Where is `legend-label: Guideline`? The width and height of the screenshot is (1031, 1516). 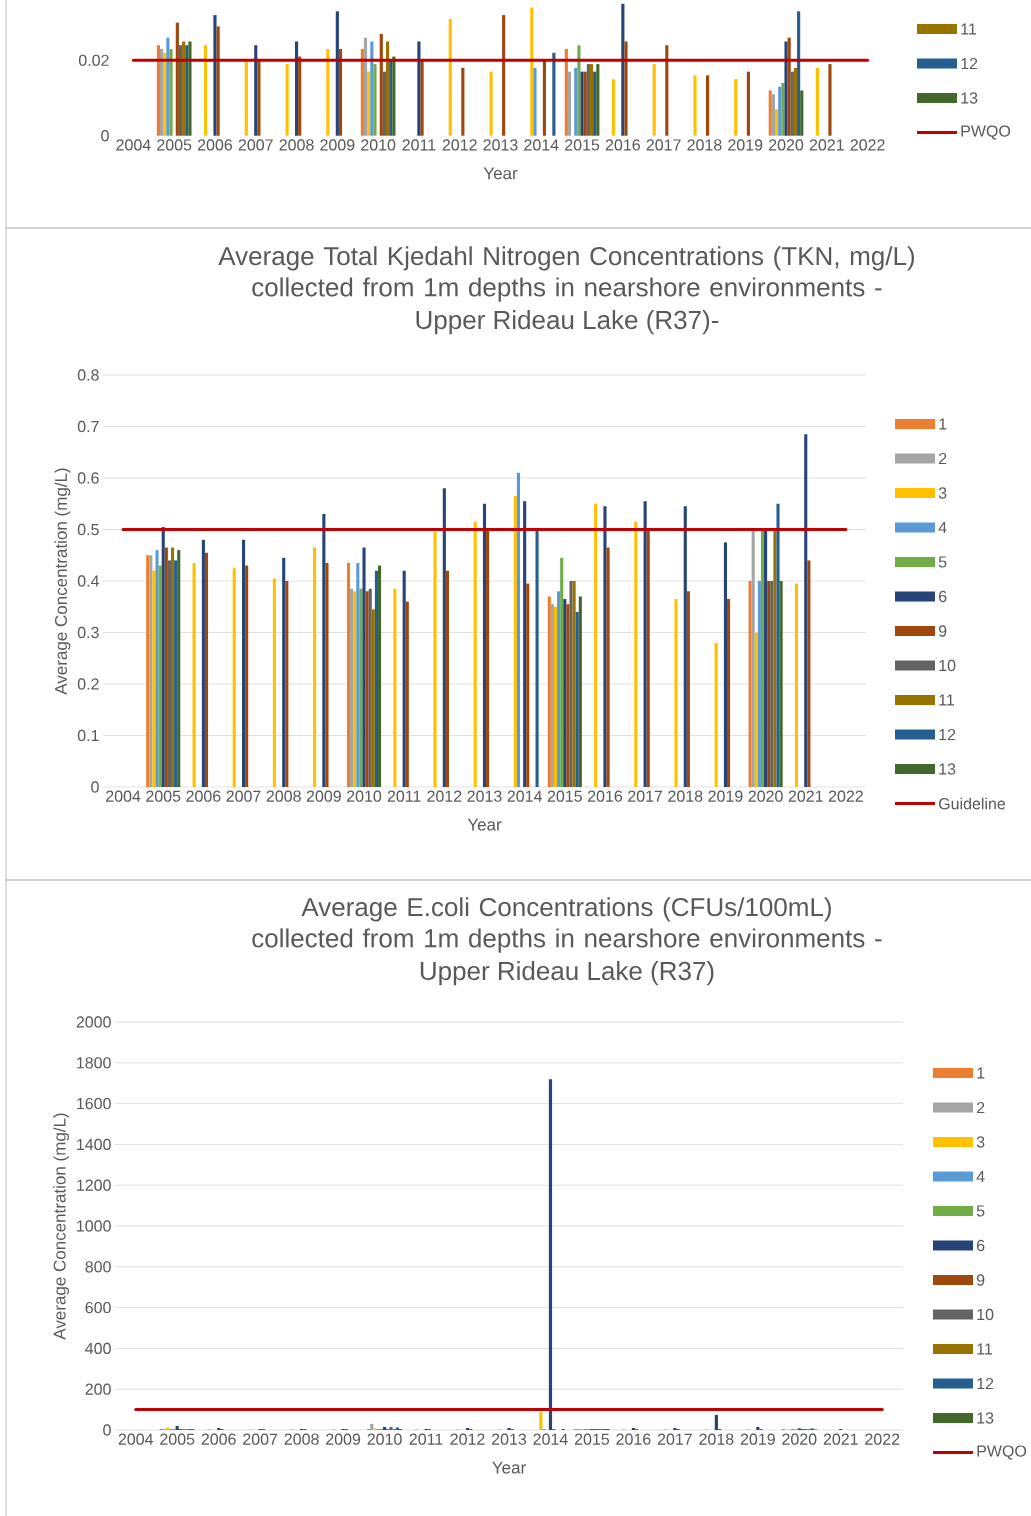 legend-label: Guideline is located at coordinates (972, 803).